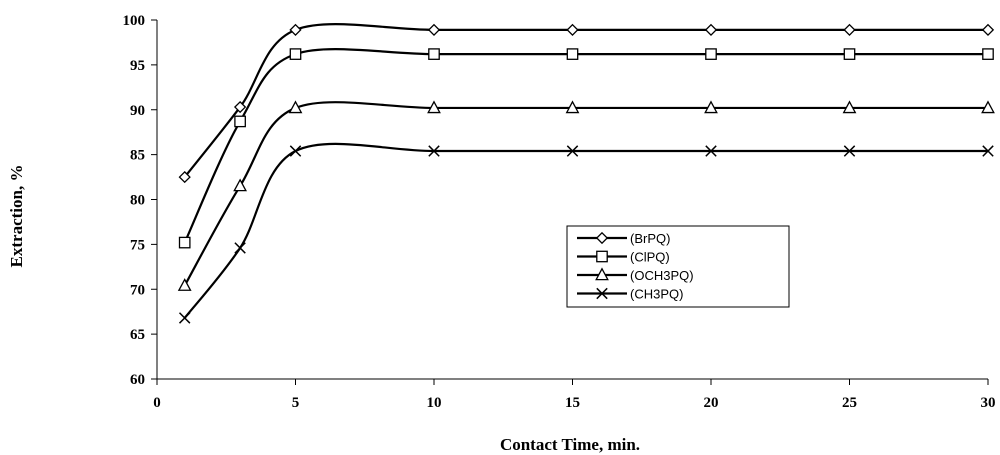 Image resolution: width=1000 pixels, height=455 pixels. What do you see at coordinates (678, 266) in the screenshot?
I see `legend: (BrPQ) (ClPQ) (OCH3PQ) (CH3PQ)` at bounding box center [678, 266].